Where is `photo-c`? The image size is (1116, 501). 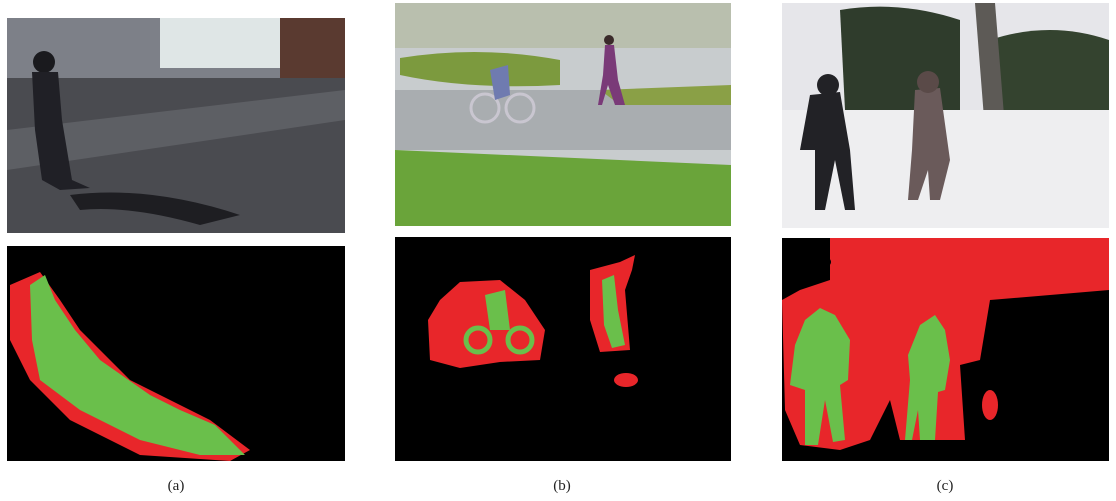
photo-c is located at coordinates (945, 115).